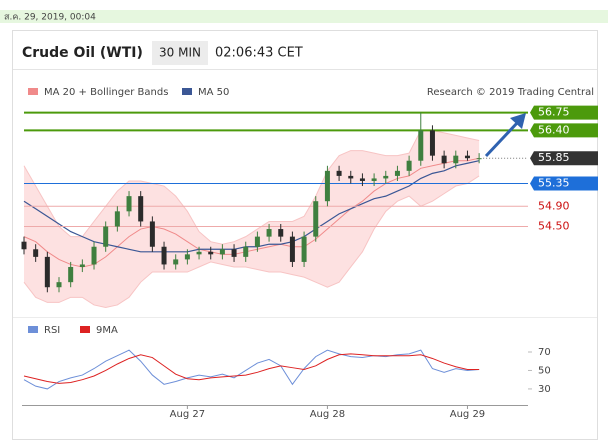 Image resolution: width=608 pixels, height=448 pixels. Describe the element at coordinates (187, 414) in the screenshot. I see `x-tick-label: Aug 27` at that location.